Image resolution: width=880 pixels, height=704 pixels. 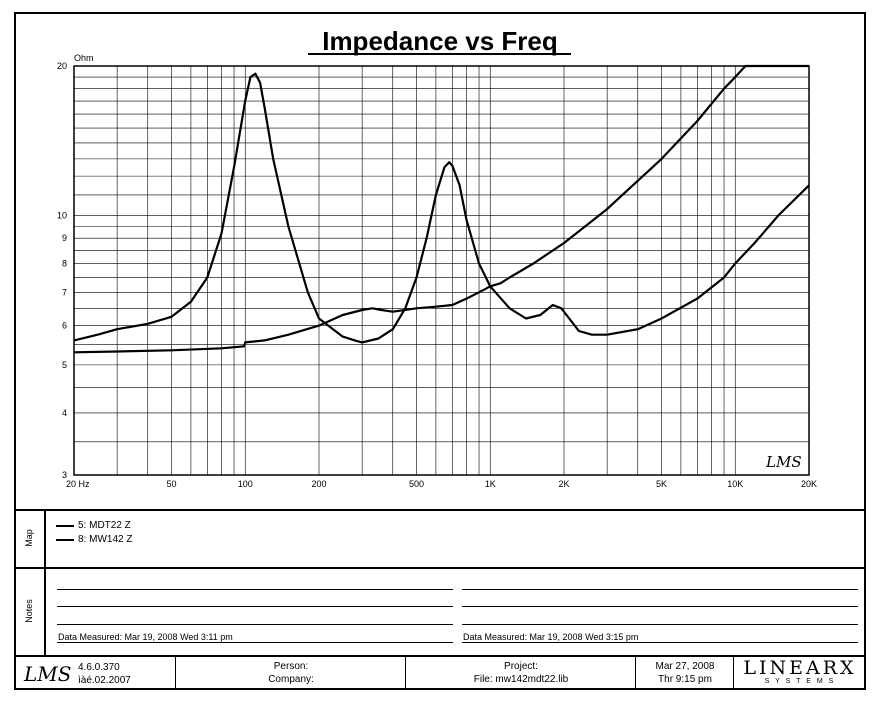 I want to click on notes-measured-right: Data Measured: Mar 19, 2008 Wed 3:15 pm, so click(x=551, y=637).